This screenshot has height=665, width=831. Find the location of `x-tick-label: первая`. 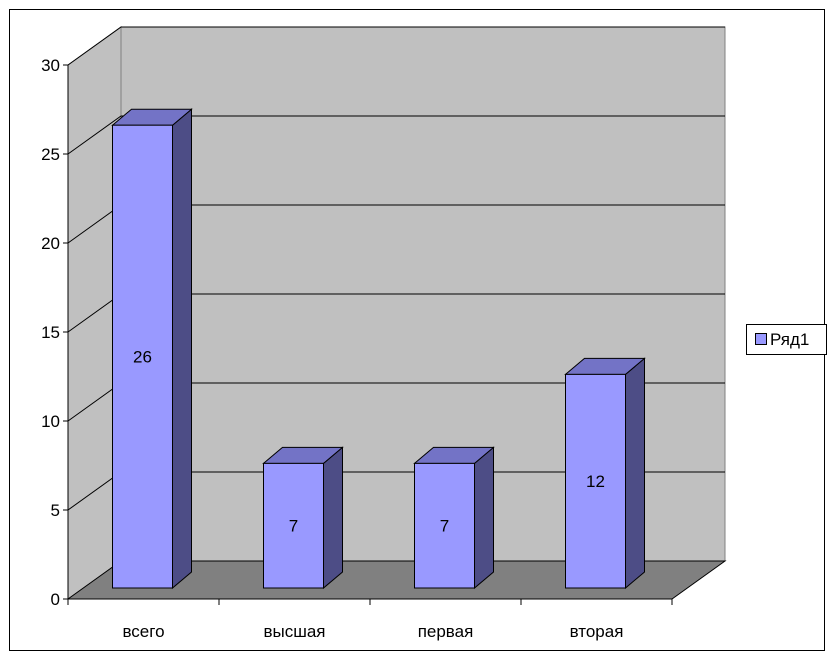

x-tick-label: первая is located at coordinates (446, 631).